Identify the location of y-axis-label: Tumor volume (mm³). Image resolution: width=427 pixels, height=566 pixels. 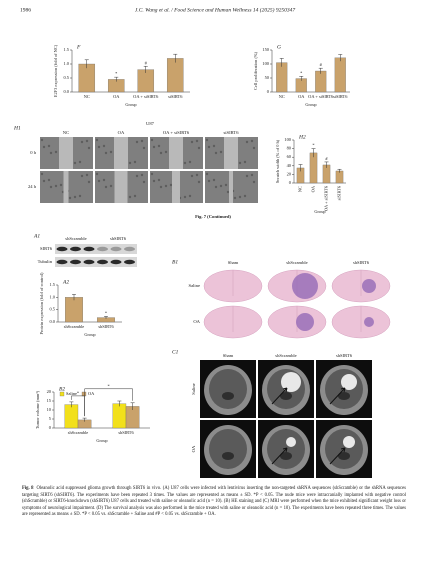
(37, 409).